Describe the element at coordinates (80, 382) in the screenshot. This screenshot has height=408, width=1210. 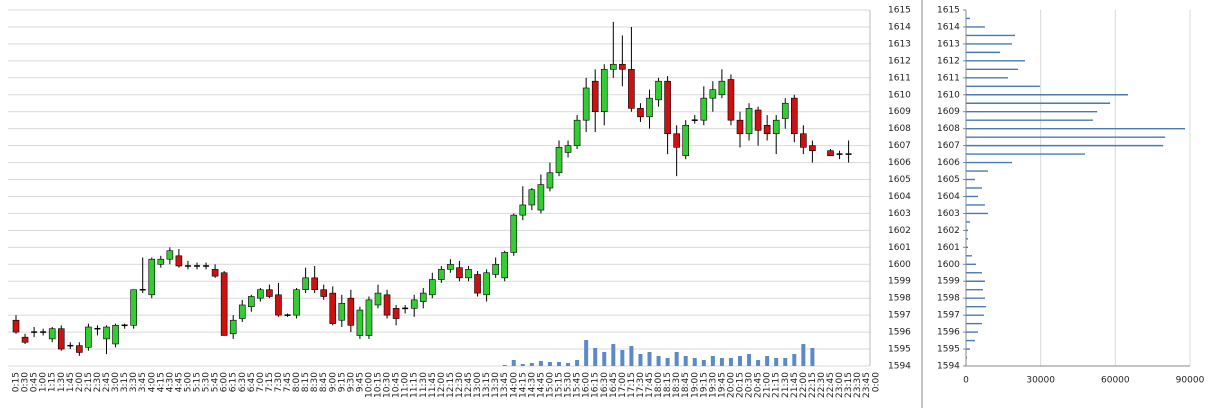
I see `x-tick-label: 2:00` at that location.